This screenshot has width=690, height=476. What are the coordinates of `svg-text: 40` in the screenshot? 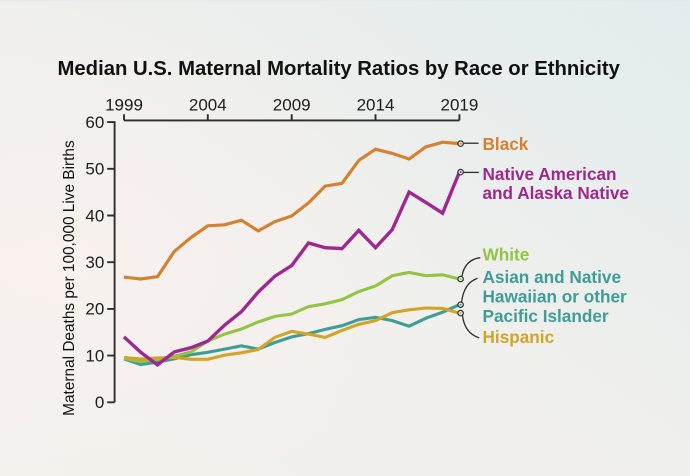 It's located at (94, 215).